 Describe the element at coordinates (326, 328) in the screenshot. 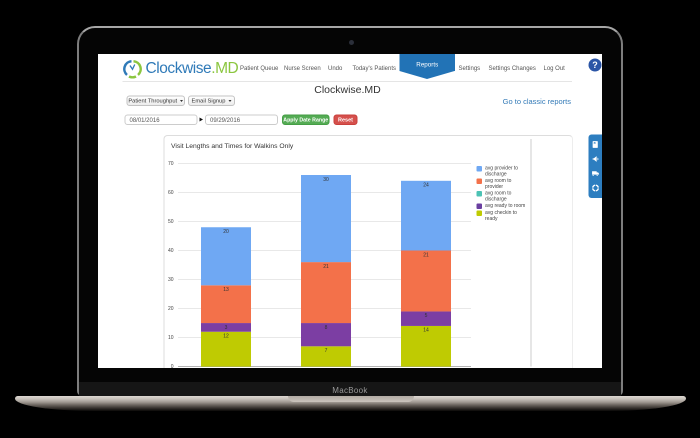

I see `svg-text: 8` at that location.